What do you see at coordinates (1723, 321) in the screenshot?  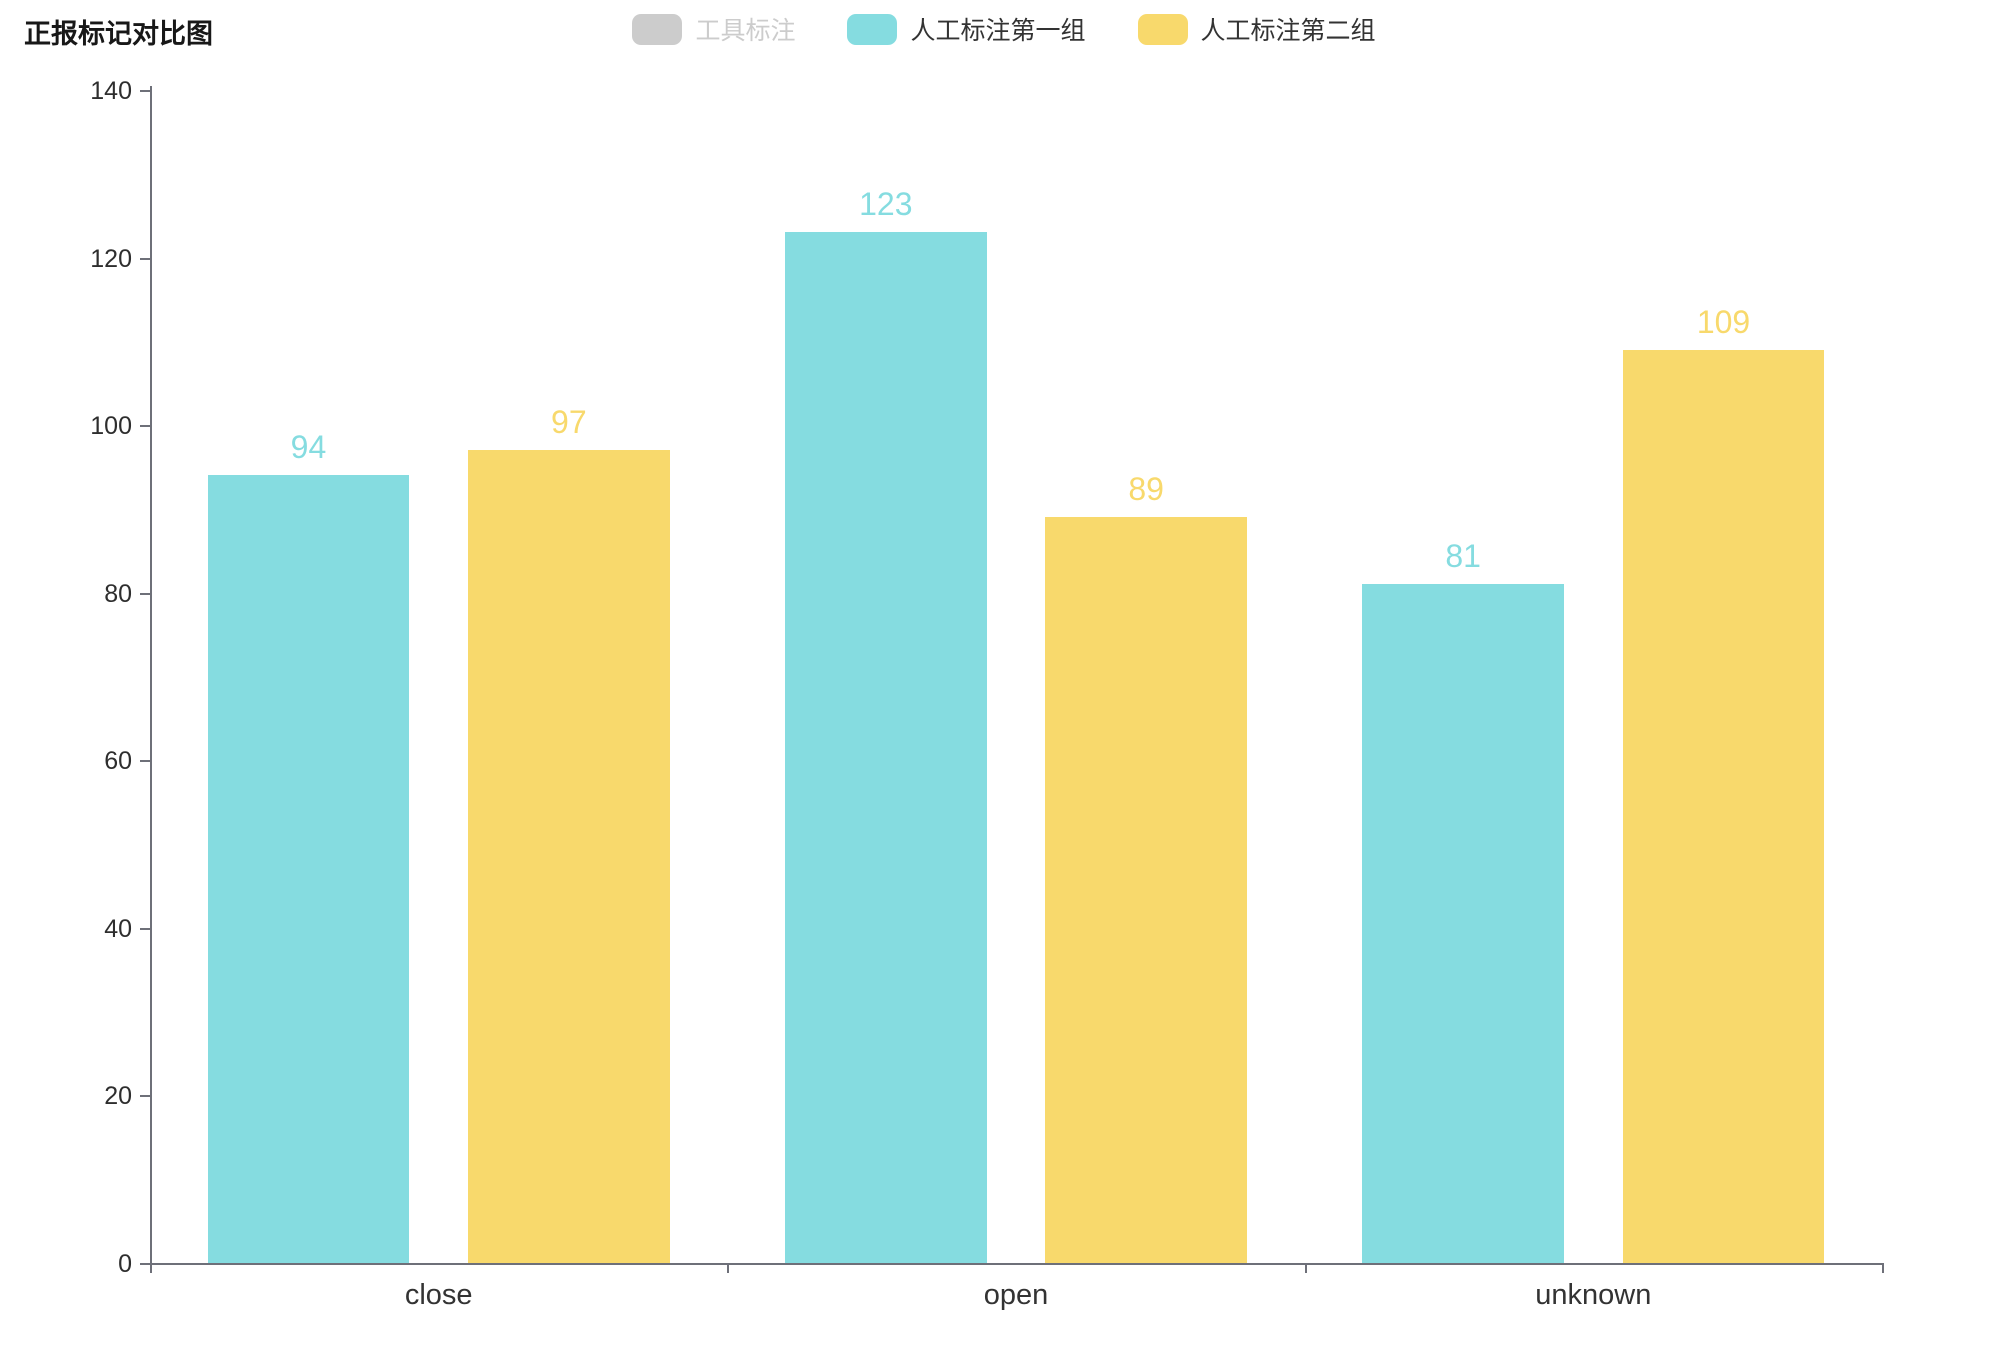 I see `bar-value-label: 109` at bounding box center [1723, 321].